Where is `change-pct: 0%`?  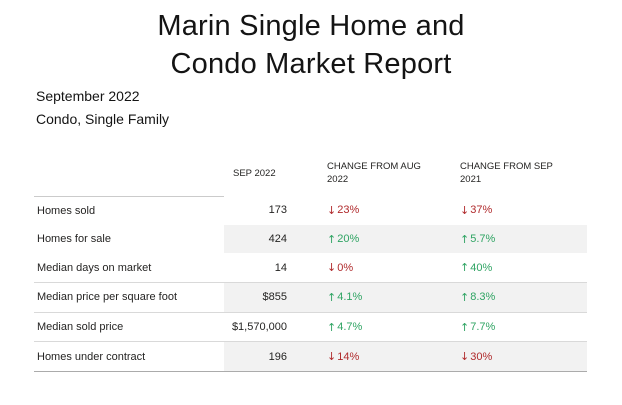
change-pct: 0% is located at coordinates (345, 267).